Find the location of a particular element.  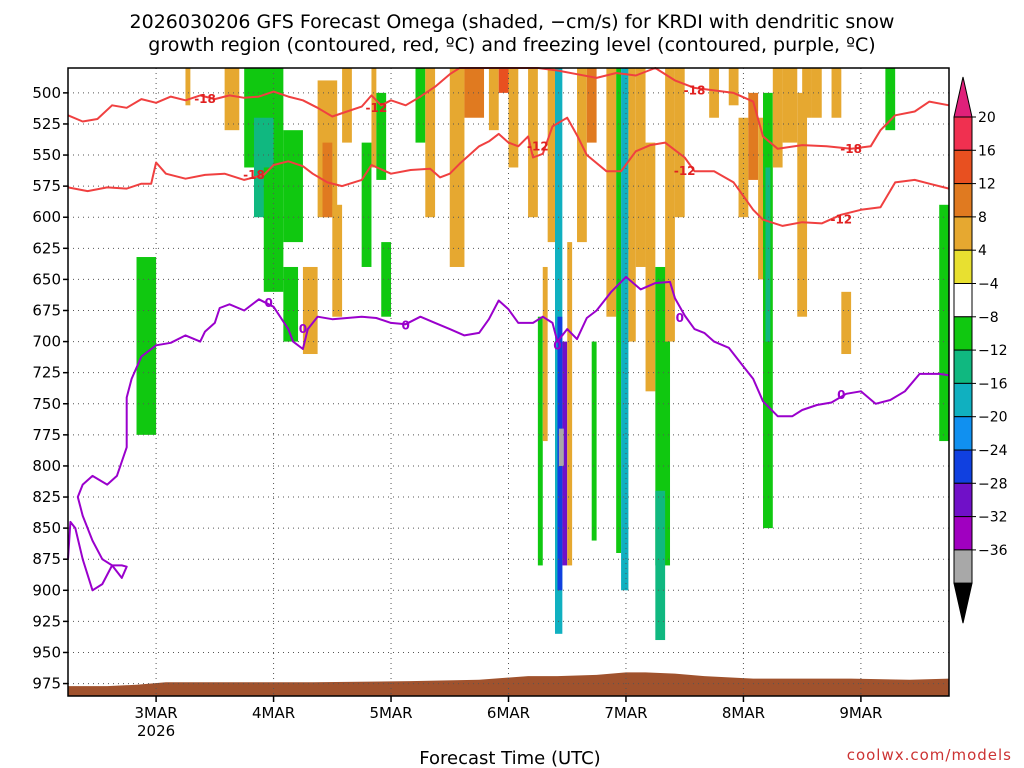

colorbar-tick-label: −20 is located at coordinates (993, 418).